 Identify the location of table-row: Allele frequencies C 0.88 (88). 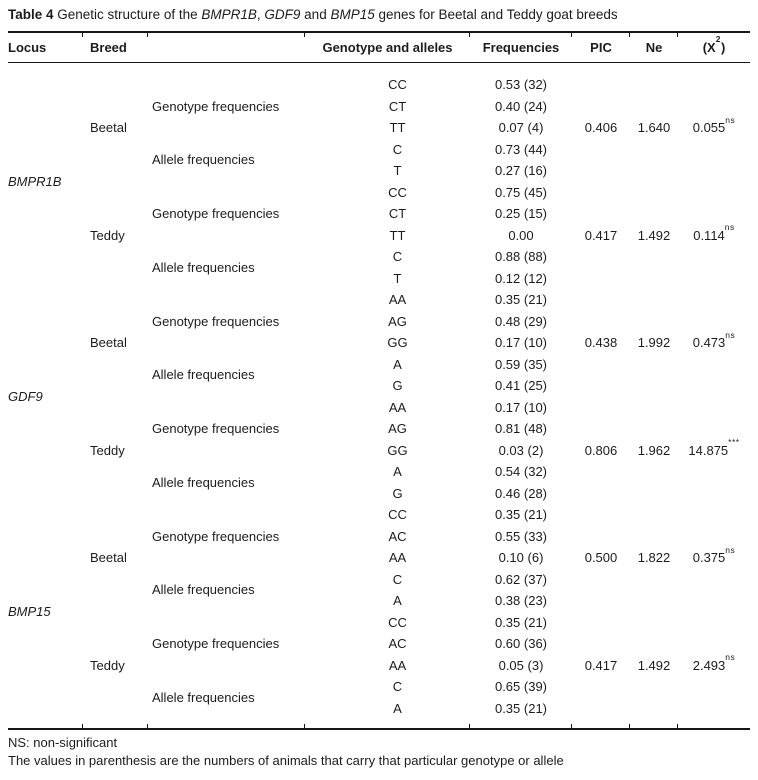
(379, 260).